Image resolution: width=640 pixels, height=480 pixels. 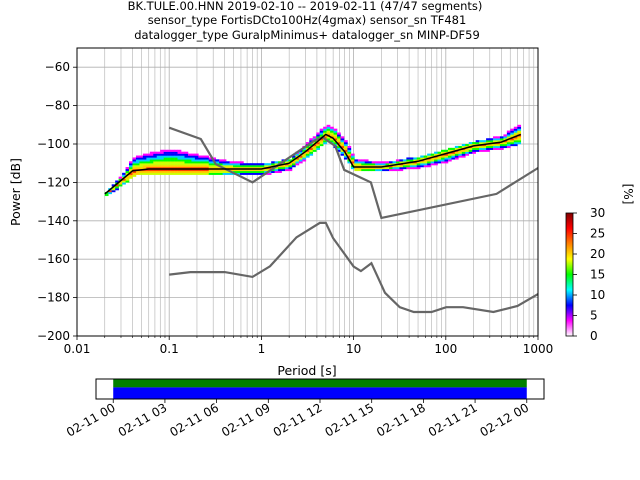 What do you see at coordinates (313, 160) in the screenshot?
I see `psd-probability-band` at bounding box center [313, 160].